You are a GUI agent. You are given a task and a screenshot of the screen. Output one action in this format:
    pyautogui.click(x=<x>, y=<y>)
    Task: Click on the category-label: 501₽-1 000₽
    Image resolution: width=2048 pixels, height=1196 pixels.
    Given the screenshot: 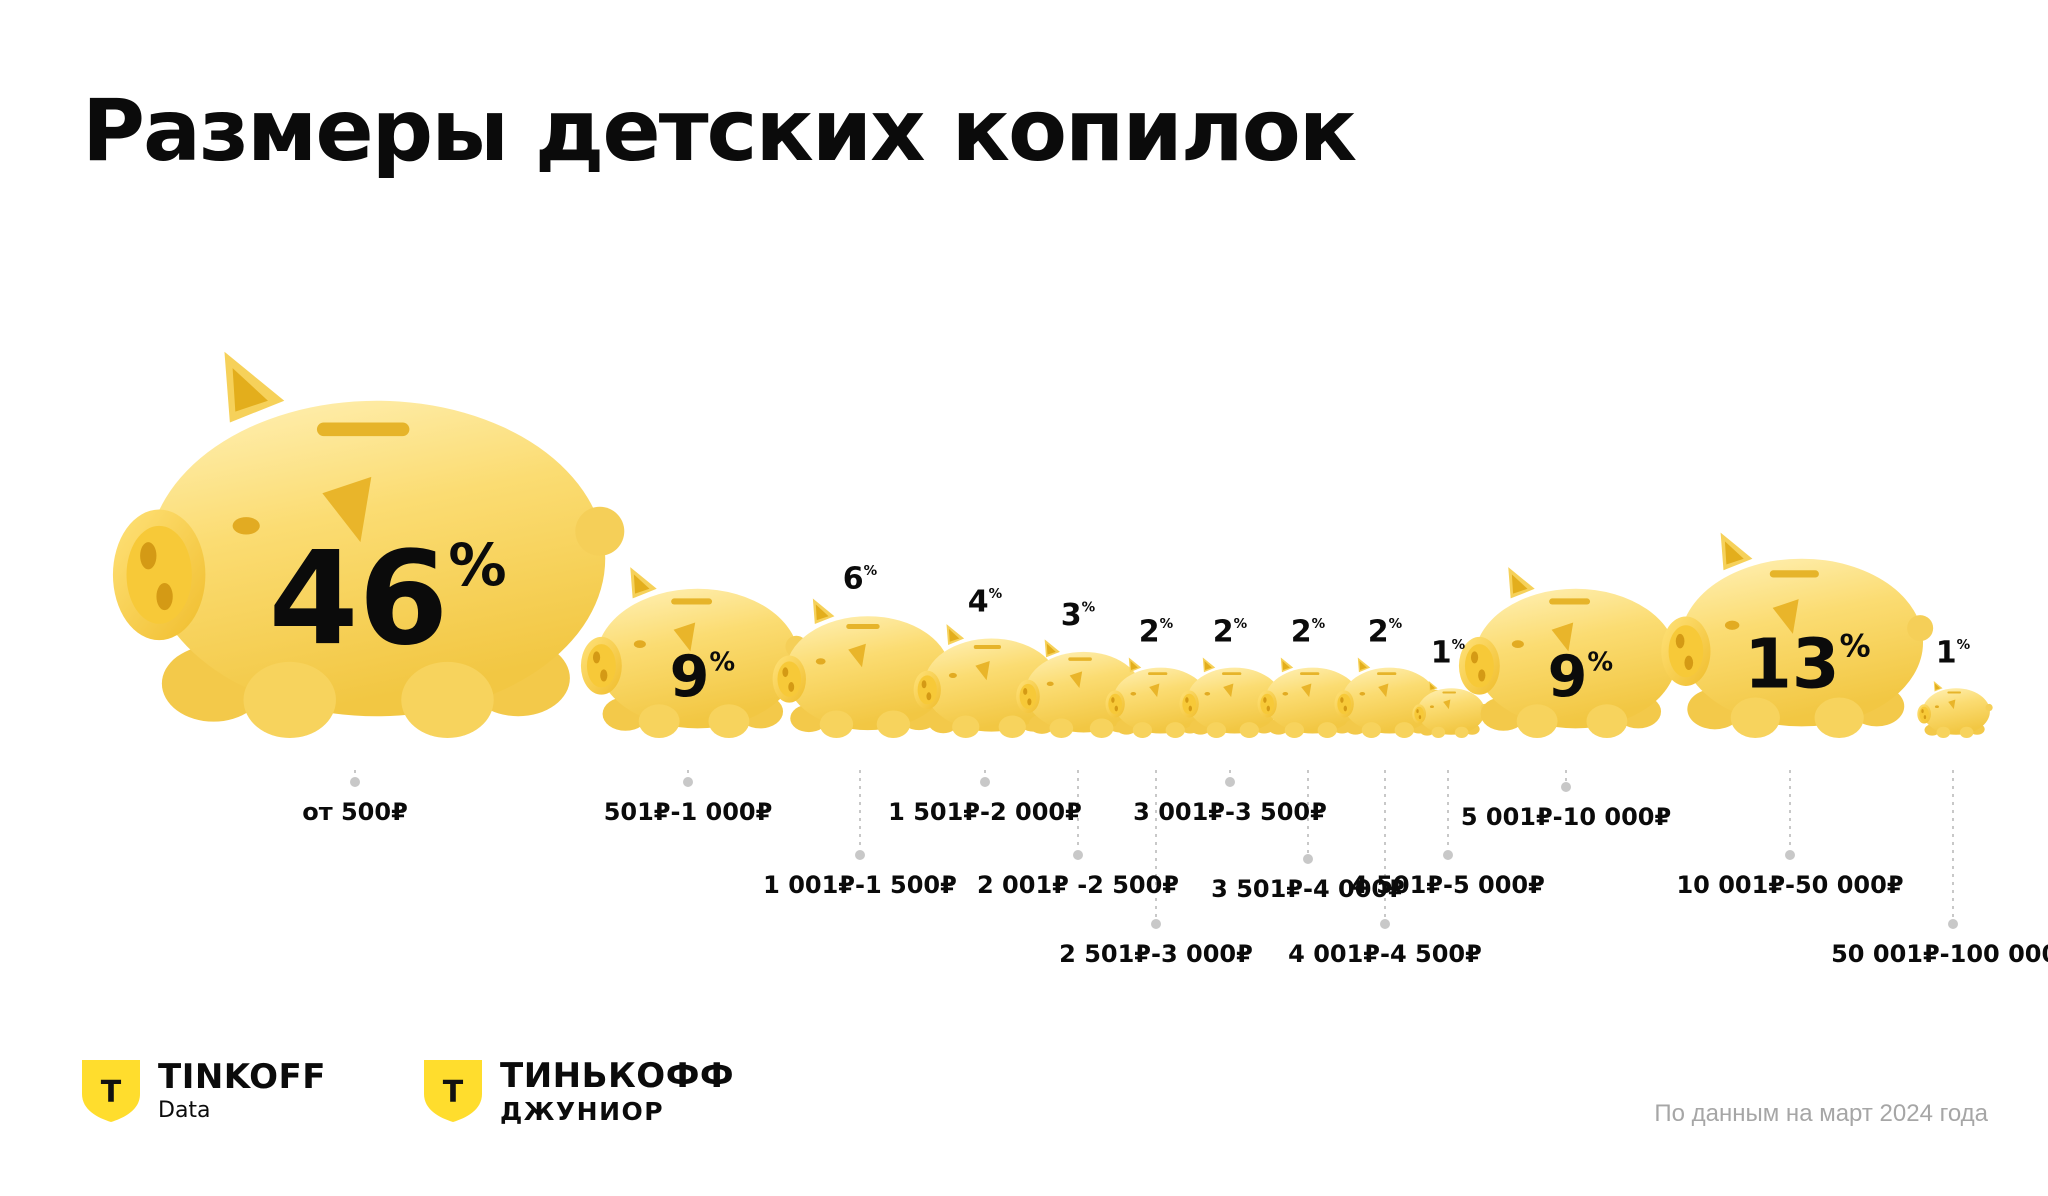 What is the action you would take?
    pyautogui.click(x=688, y=812)
    